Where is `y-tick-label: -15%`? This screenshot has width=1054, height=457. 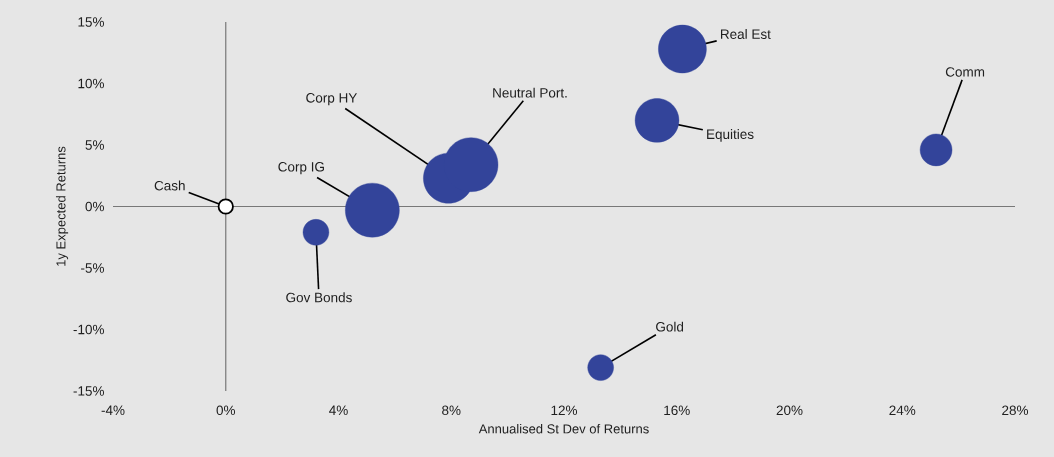 y-tick-label: -15% is located at coordinates (88, 391).